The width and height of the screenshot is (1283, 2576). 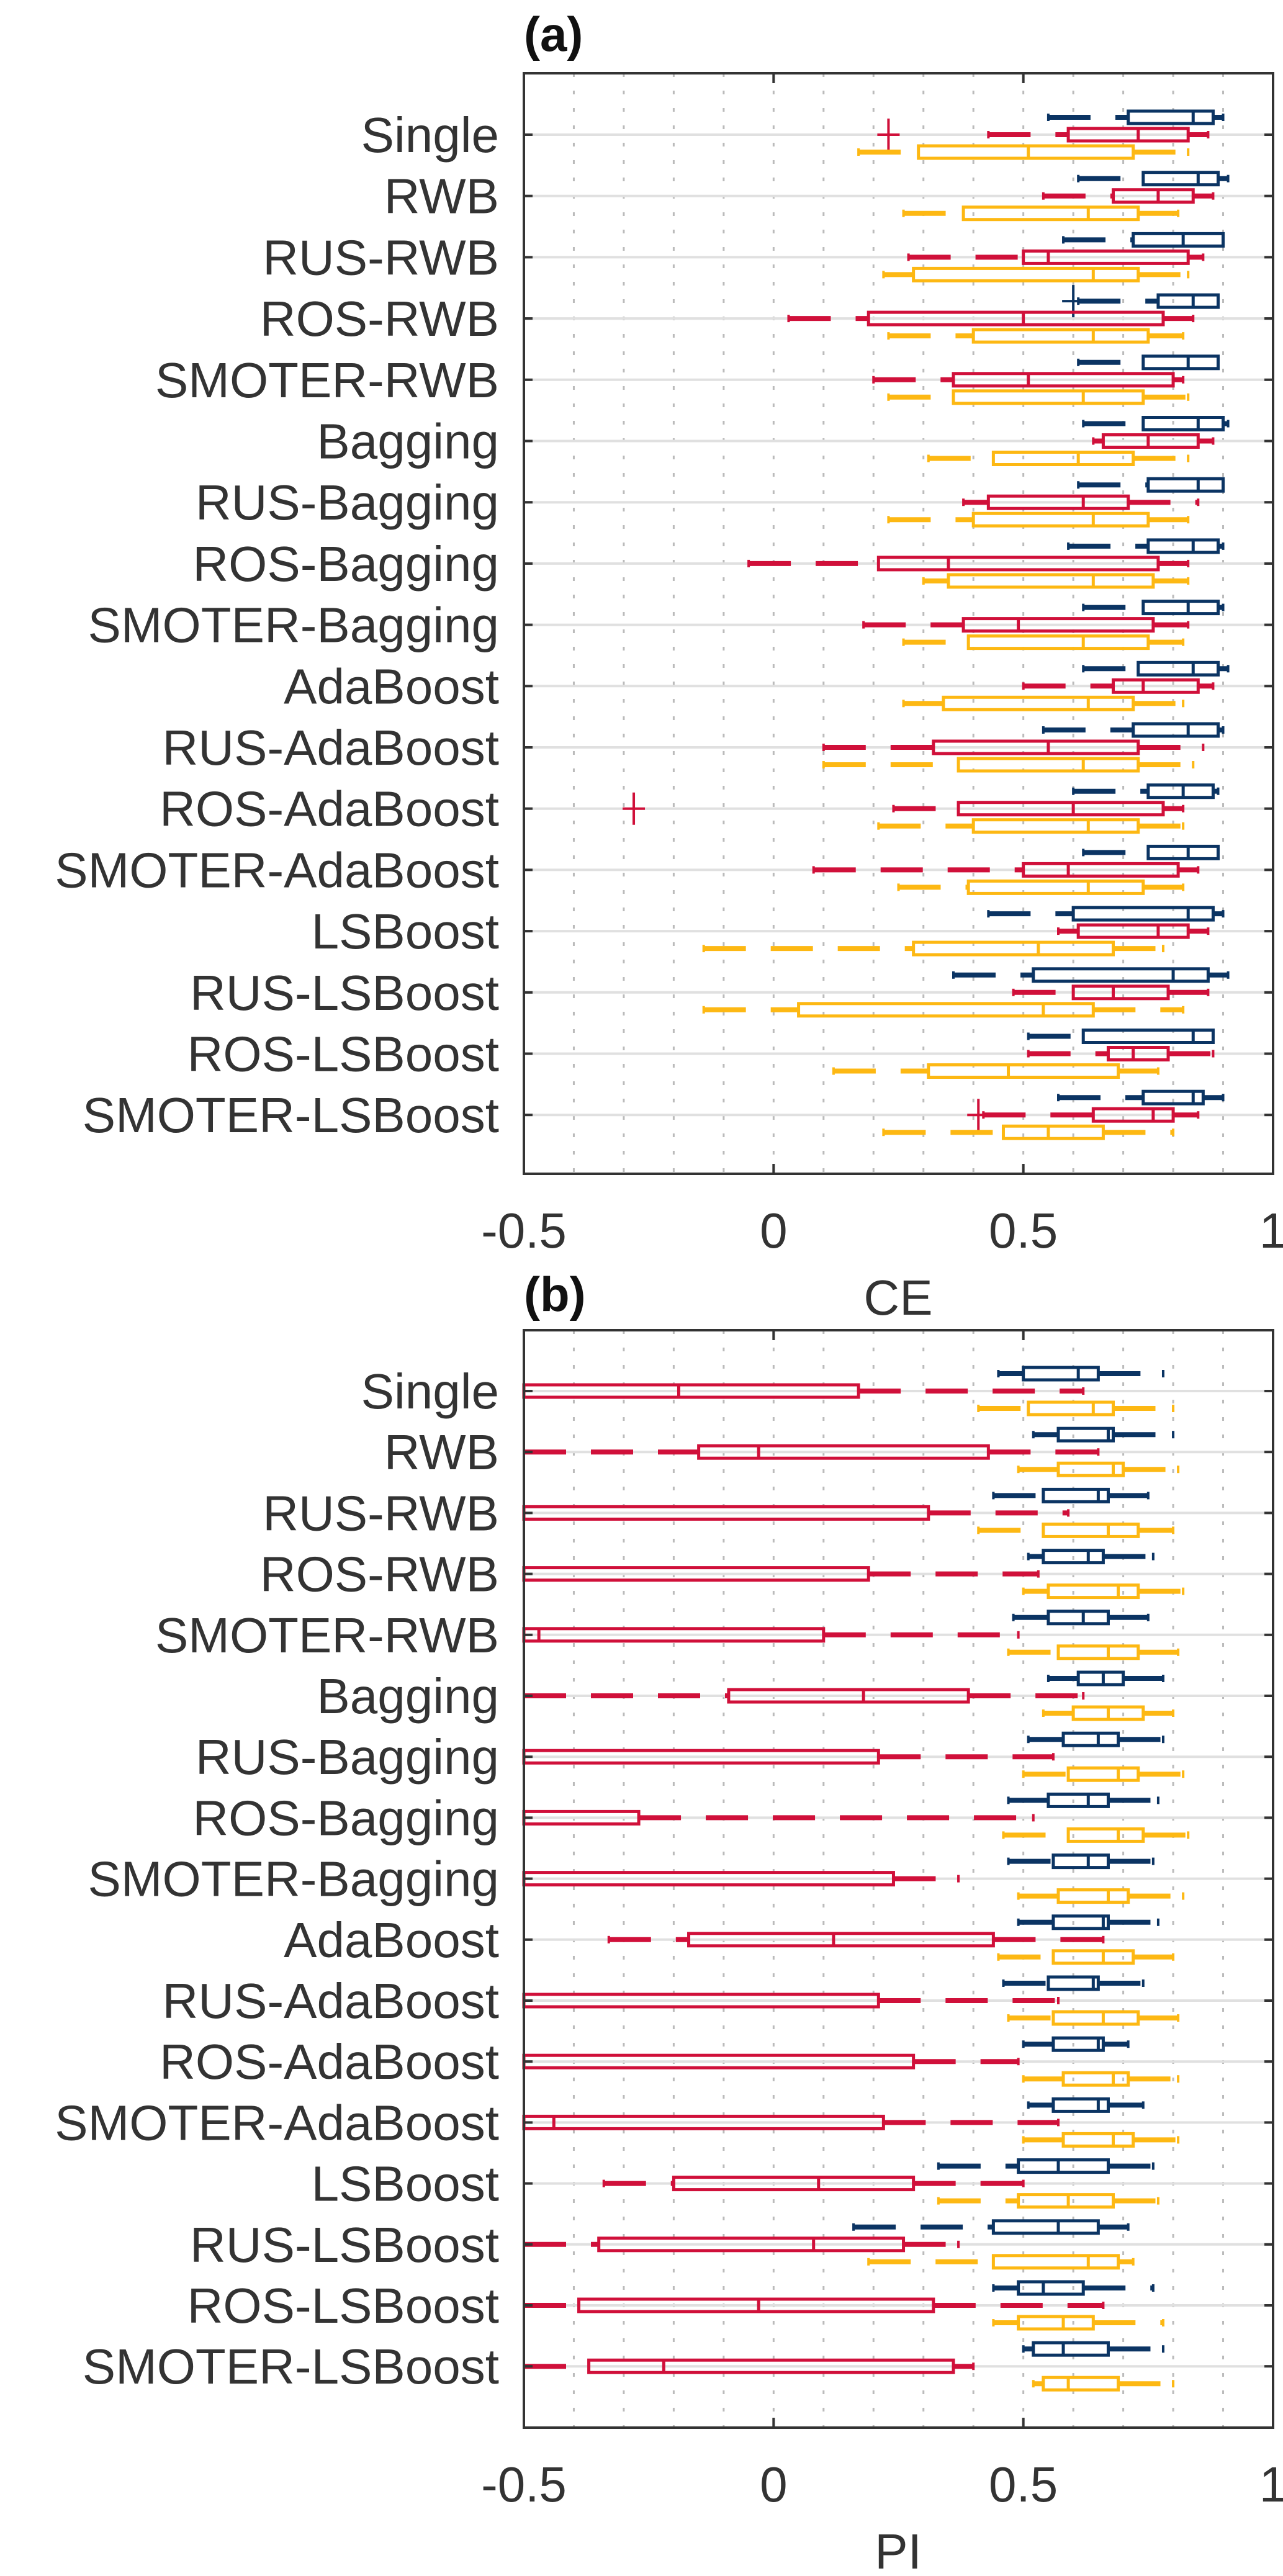 I want to click on box-yellow-AdaBoost, so click(x=1086, y=1957).